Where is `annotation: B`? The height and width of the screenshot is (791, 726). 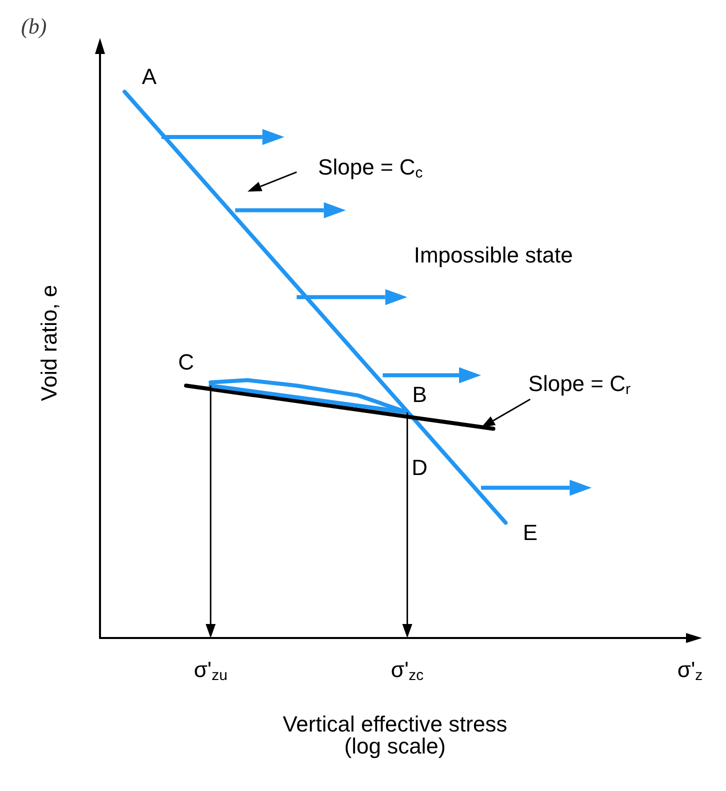 annotation: B is located at coordinates (419, 394).